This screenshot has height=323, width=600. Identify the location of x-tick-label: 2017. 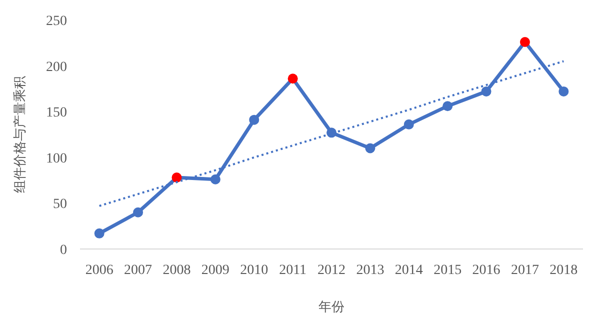
(524, 270).